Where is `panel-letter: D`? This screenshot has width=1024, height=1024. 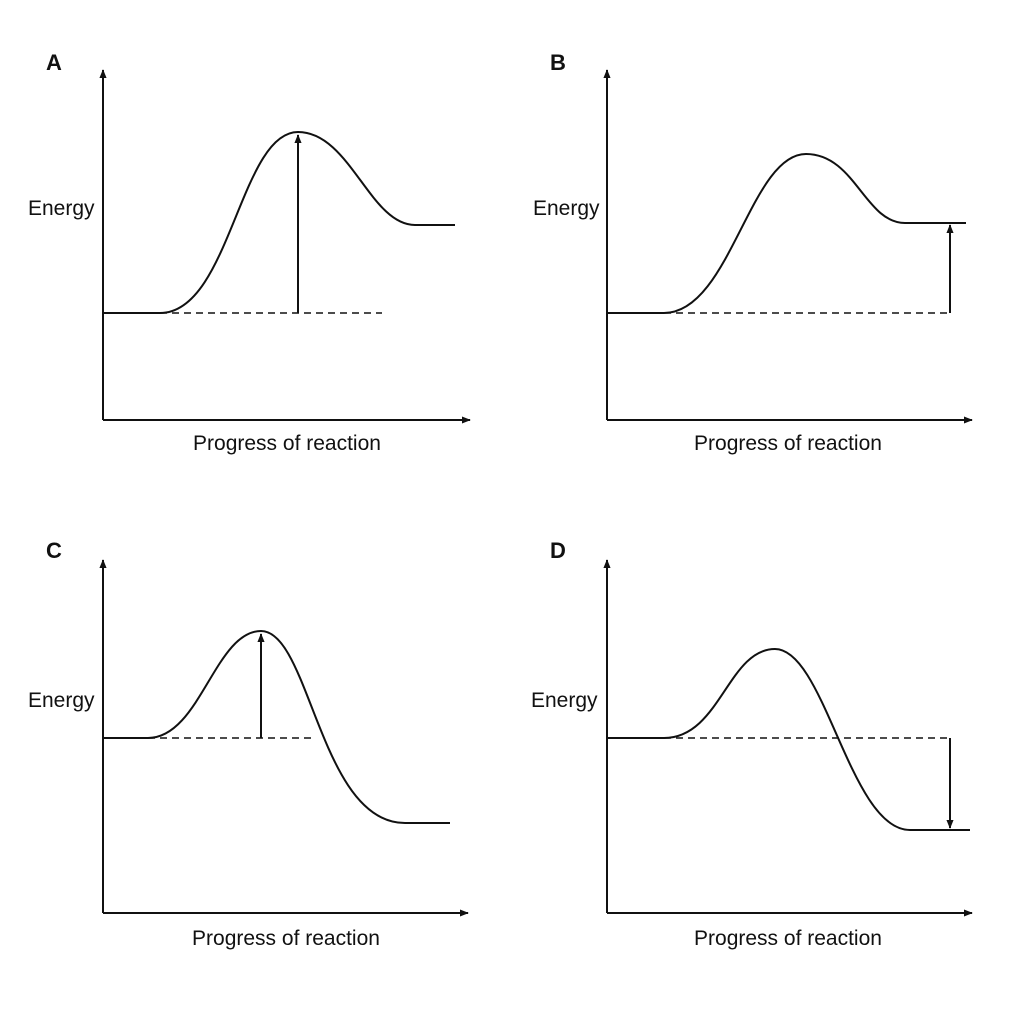
panel-letter: D is located at coordinates (558, 550).